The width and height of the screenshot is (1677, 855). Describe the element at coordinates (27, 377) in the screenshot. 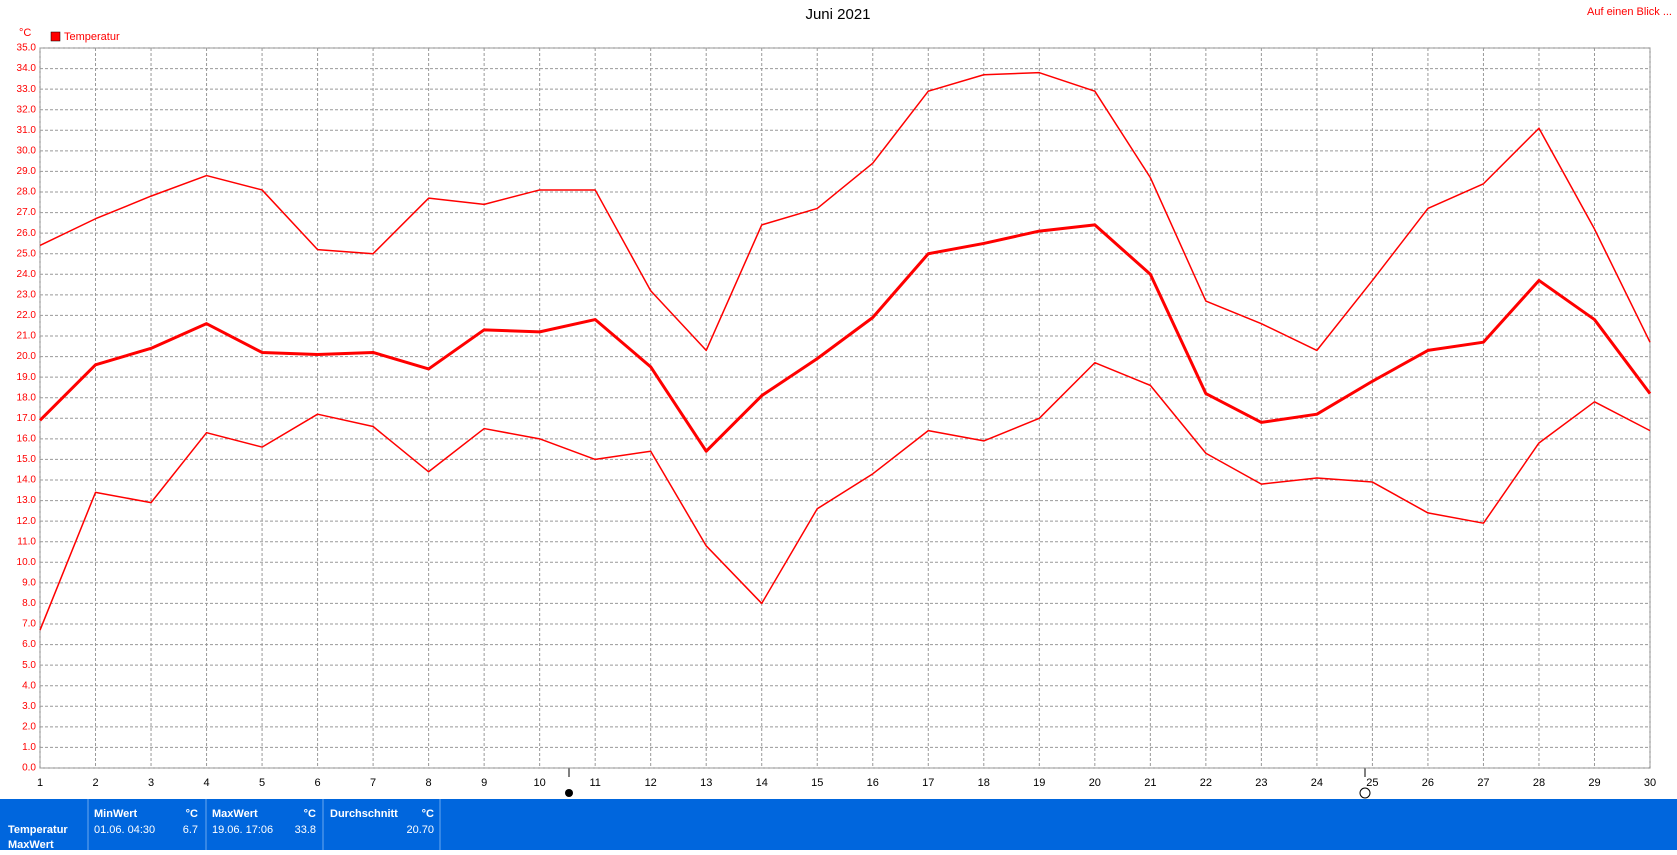

I see `y-tick-label: 19.0` at that location.